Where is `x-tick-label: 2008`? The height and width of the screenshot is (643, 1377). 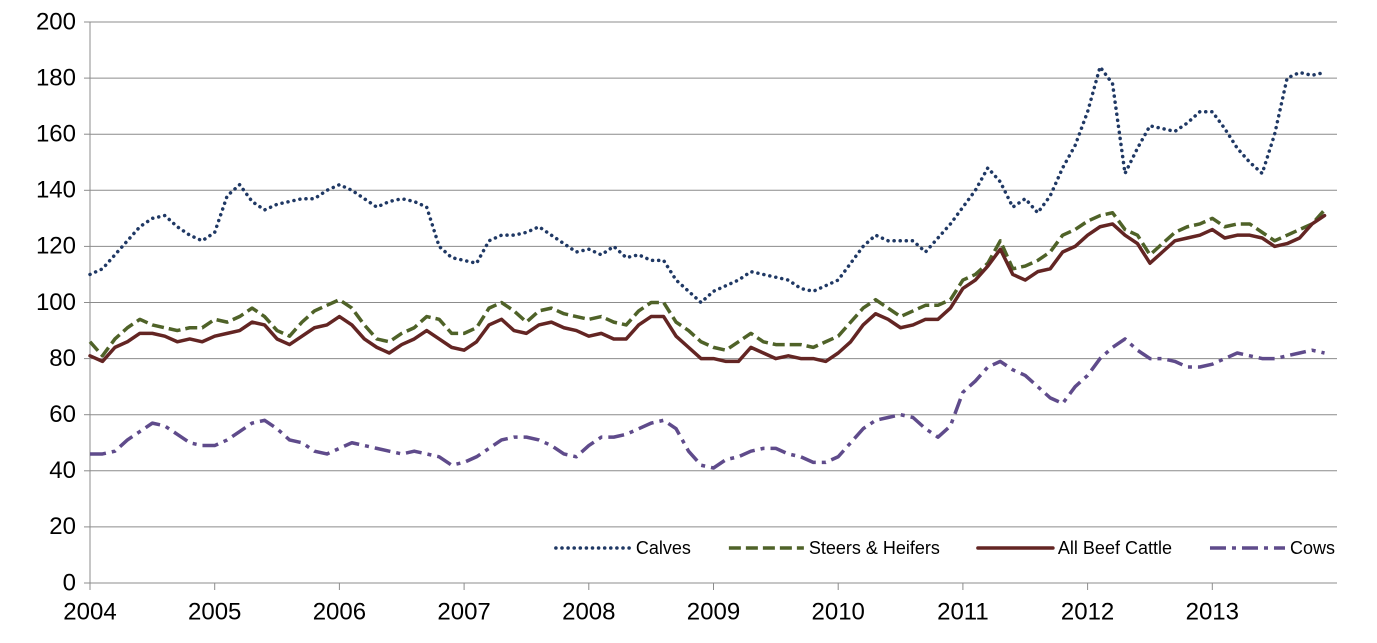
x-tick-label: 2008 is located at coordinates (588, 611).